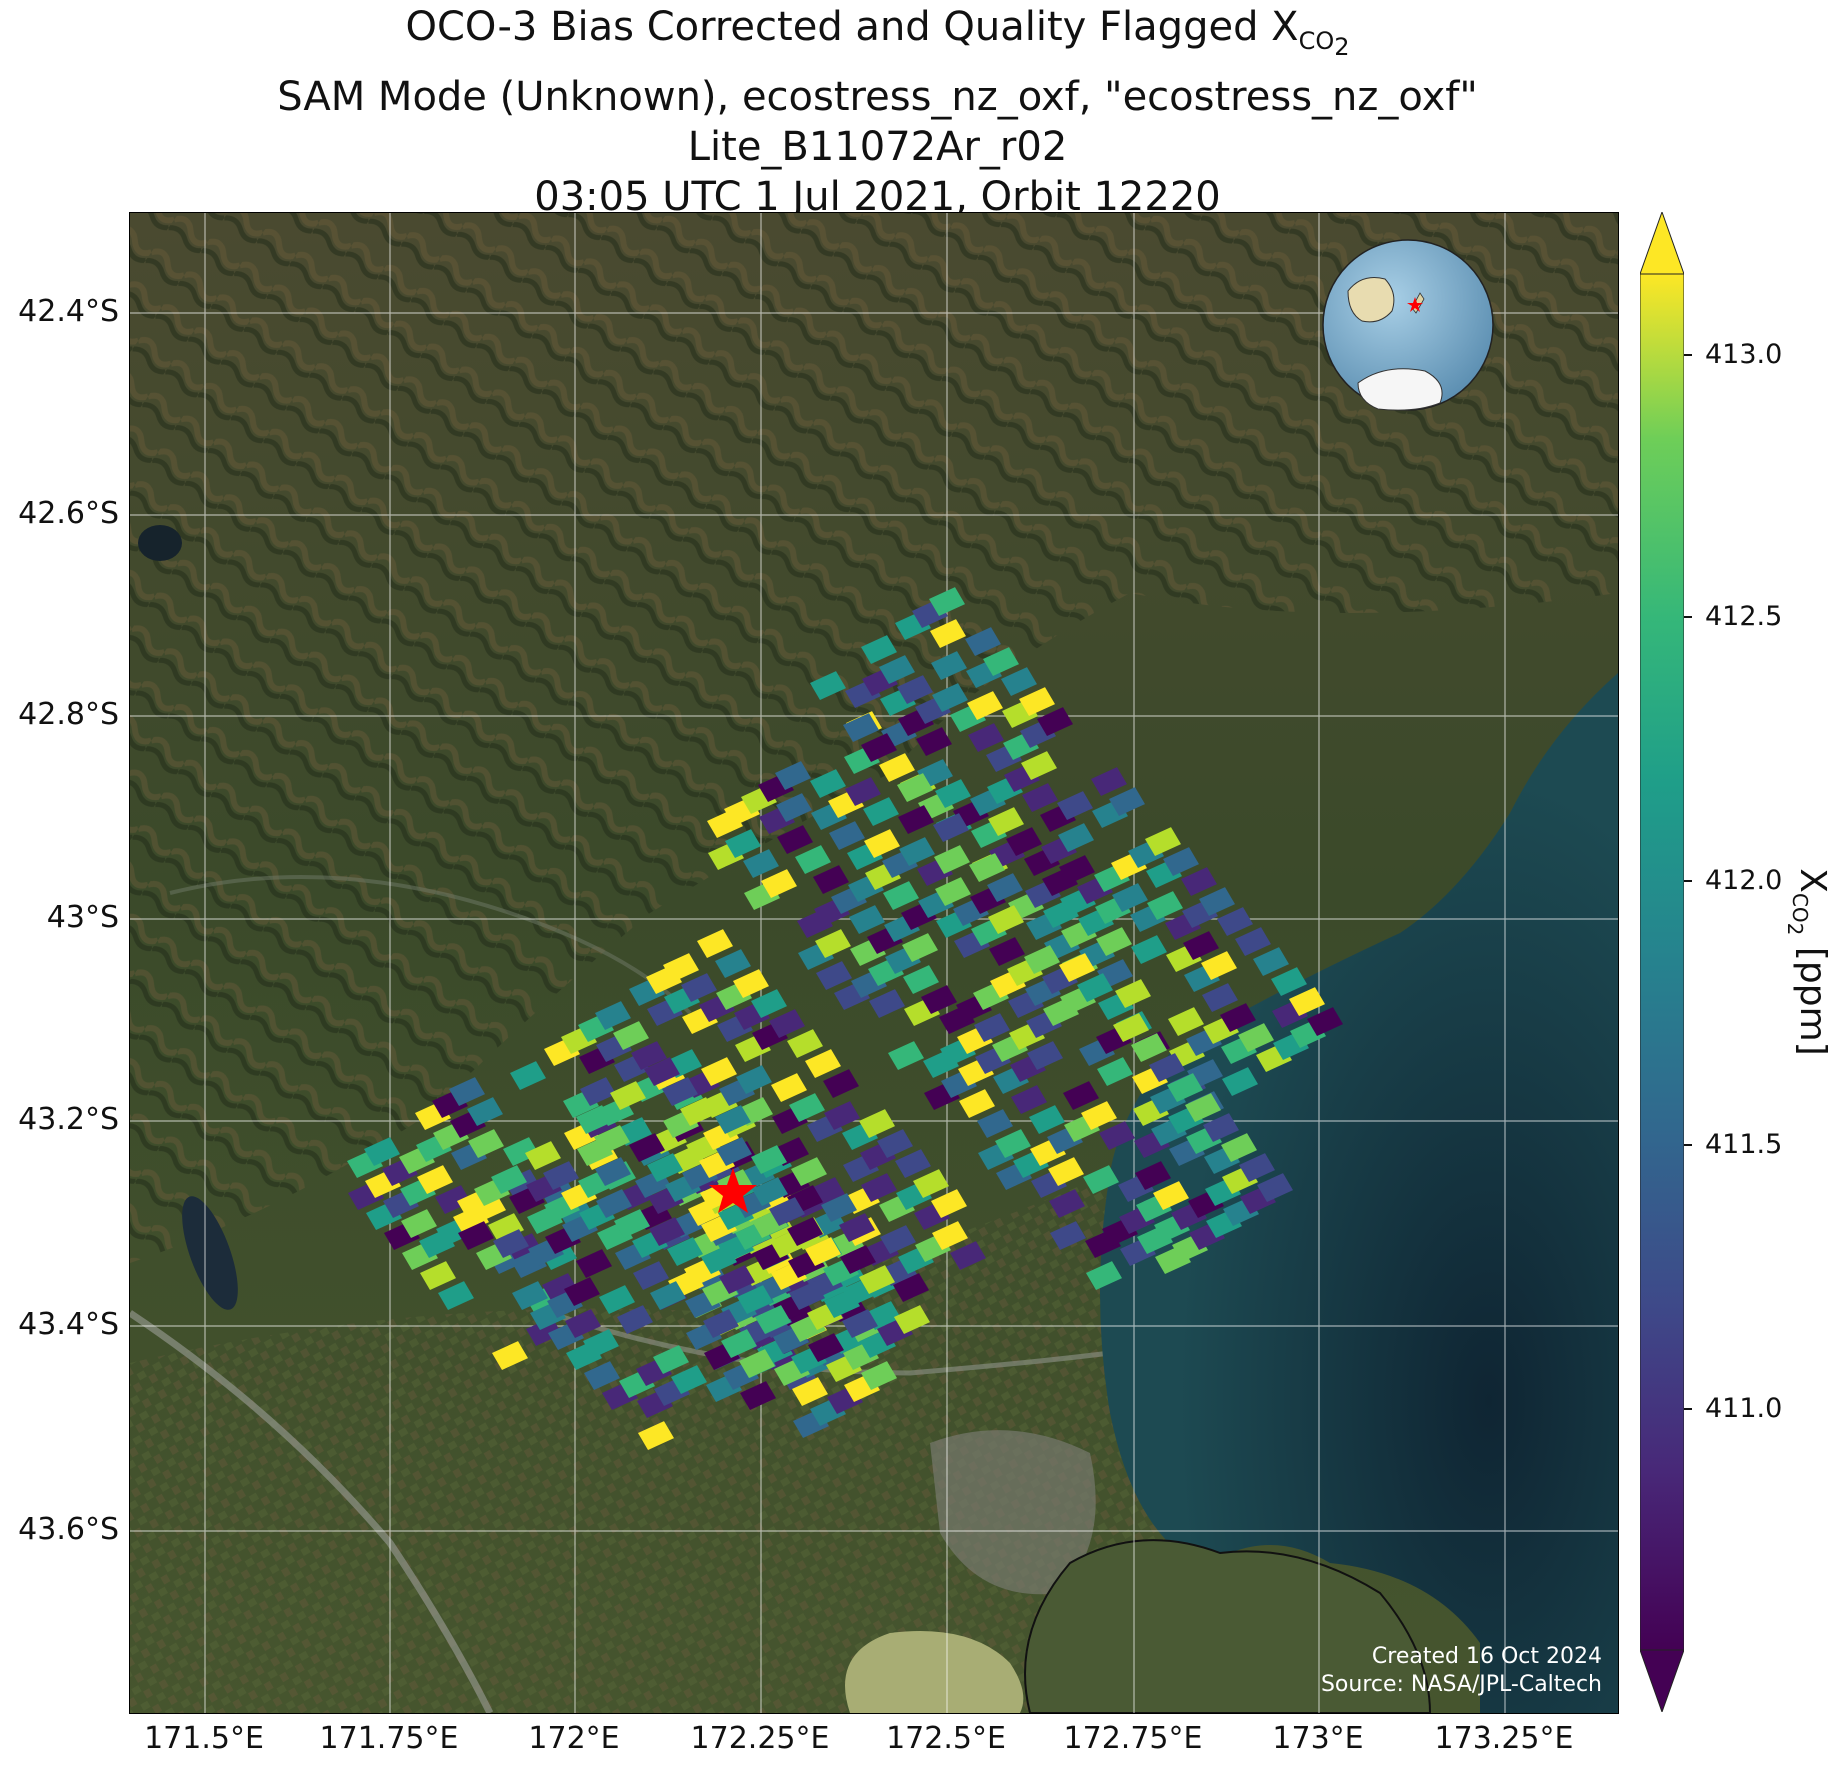 The height and width of the screenshot is (1785, 1835). Describe the element at coordinates (68, 1324) in the screenshot. I see `lat-tick-label: 43.4°S` at that location.